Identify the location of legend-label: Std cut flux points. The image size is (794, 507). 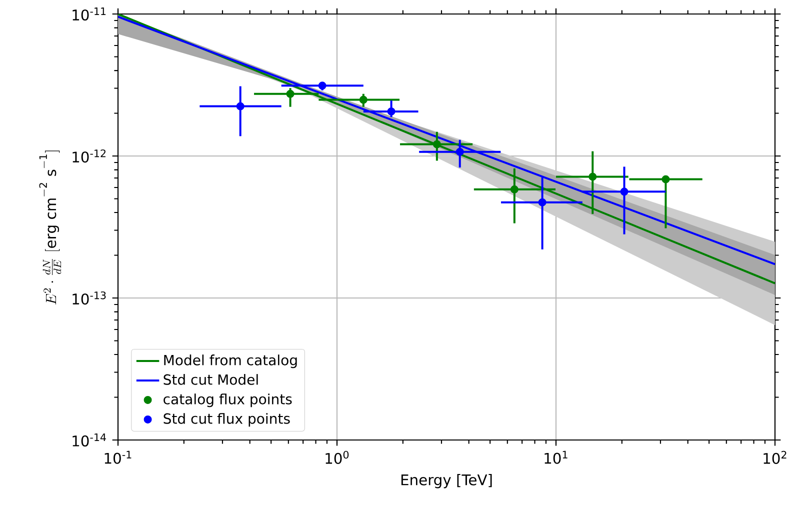
(227, 420).